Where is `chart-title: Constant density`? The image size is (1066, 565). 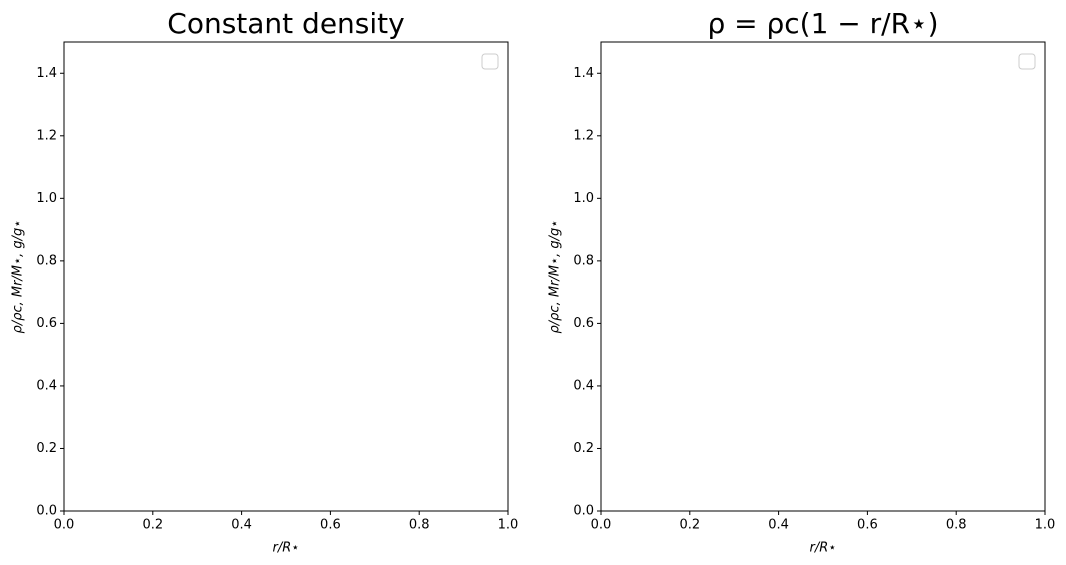
chart-title: Constant density is located at coordinates (285, 23).